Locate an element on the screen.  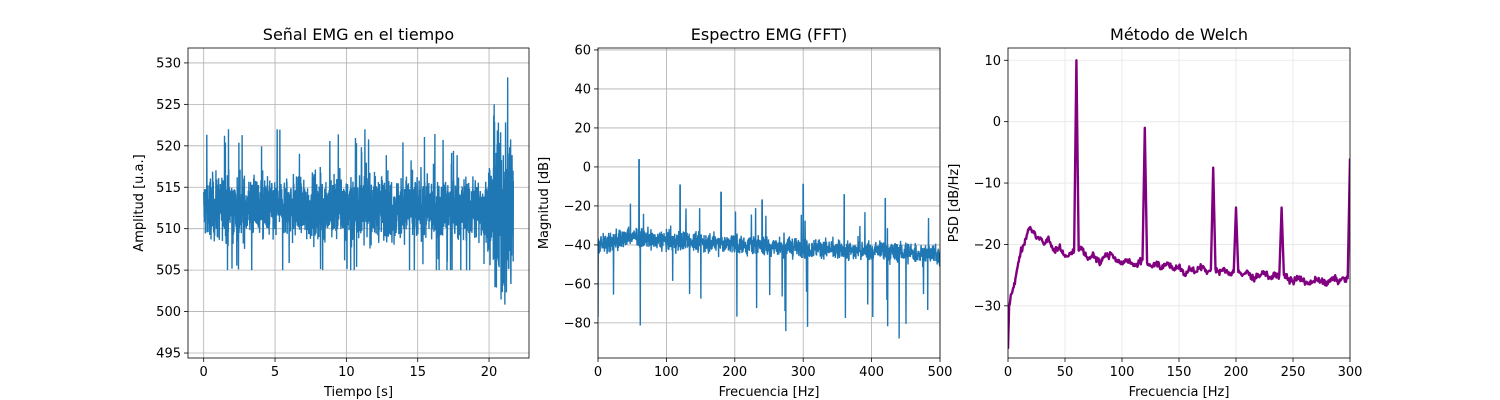
y-tick-label: −80 is located at coordinates (577, 323).